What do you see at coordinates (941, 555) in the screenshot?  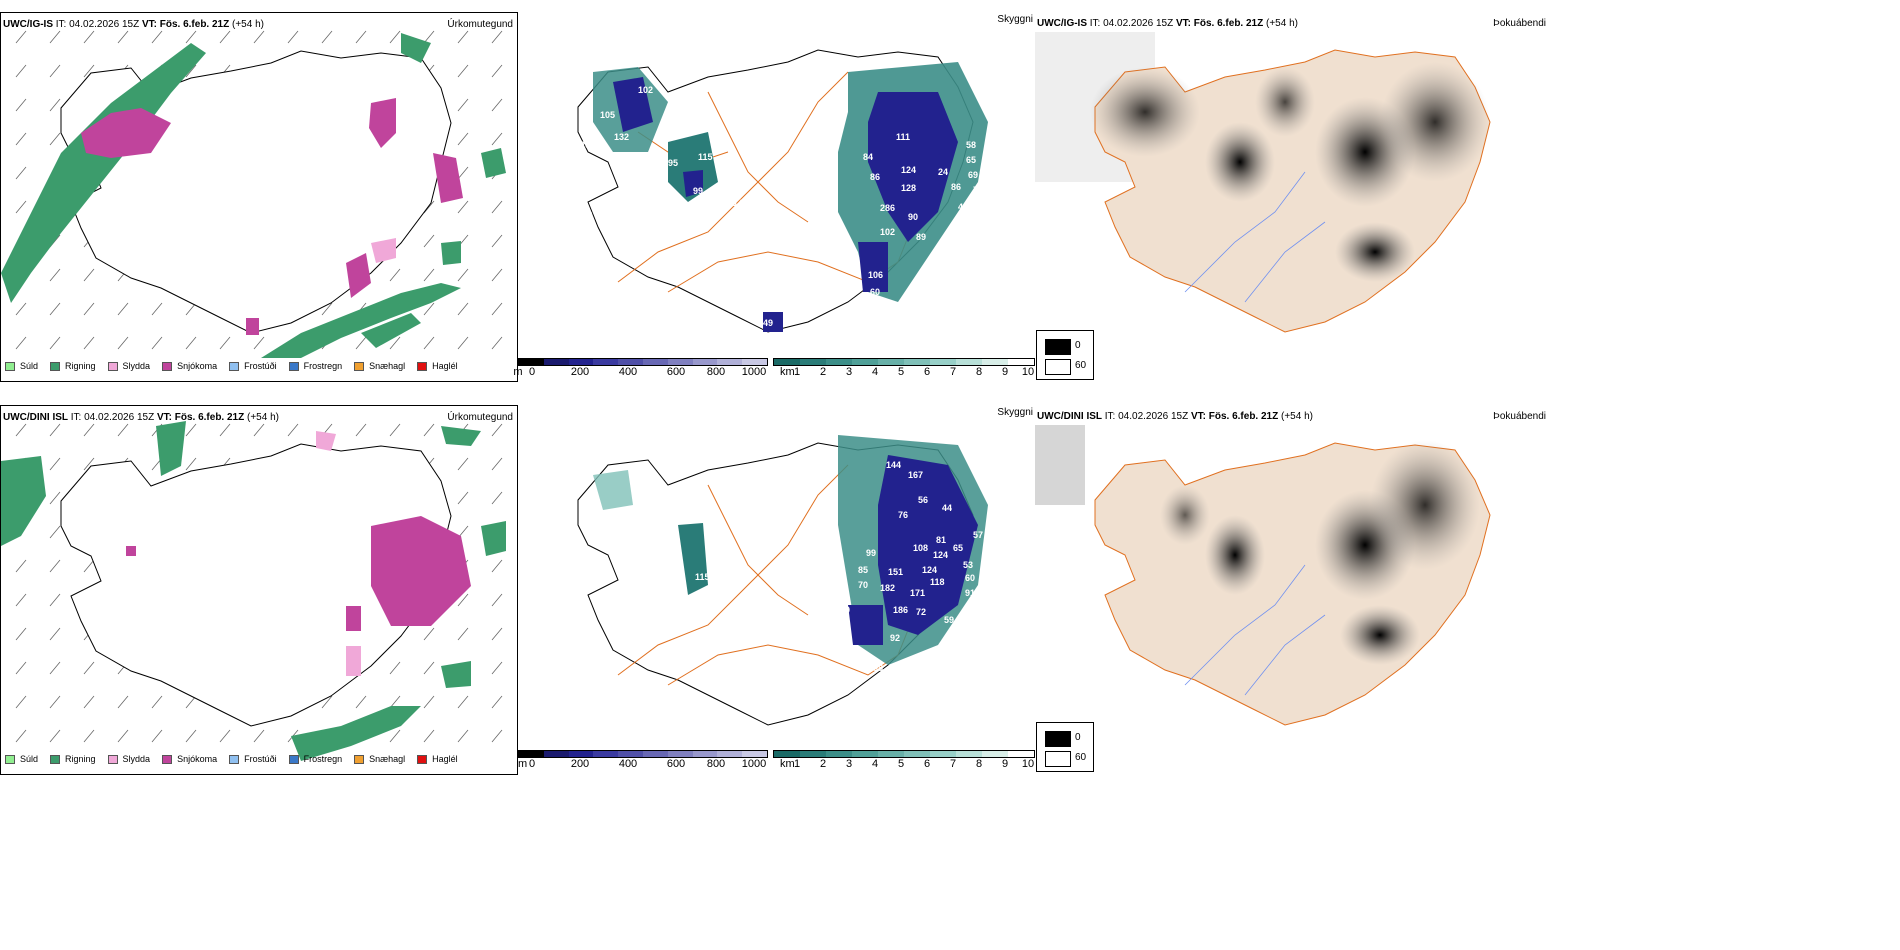 I see `visibility-value: 124` at bounding box center [941, 555].